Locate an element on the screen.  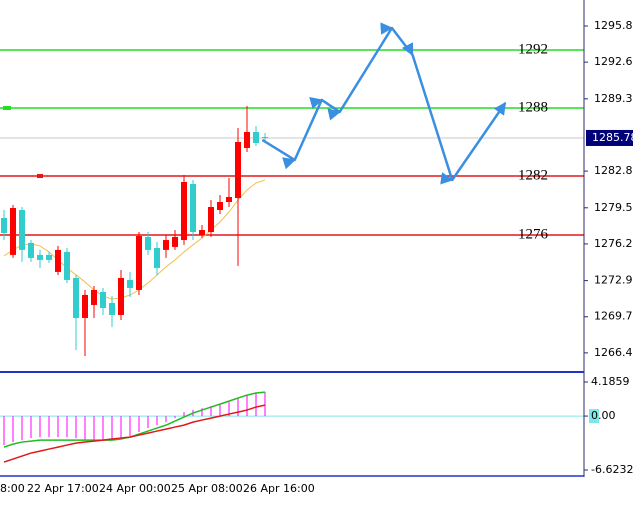
last-price-box is located at coordinates (609, 137).